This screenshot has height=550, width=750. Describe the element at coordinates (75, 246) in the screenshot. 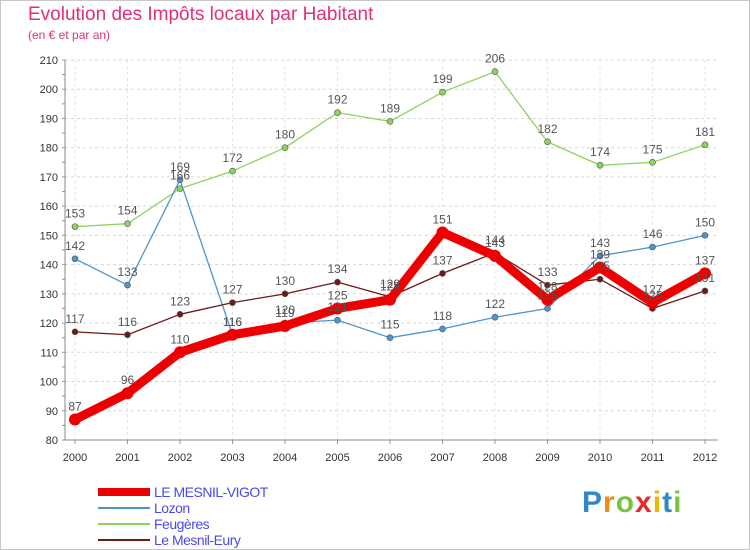

I see `data-label: 142` at that location.